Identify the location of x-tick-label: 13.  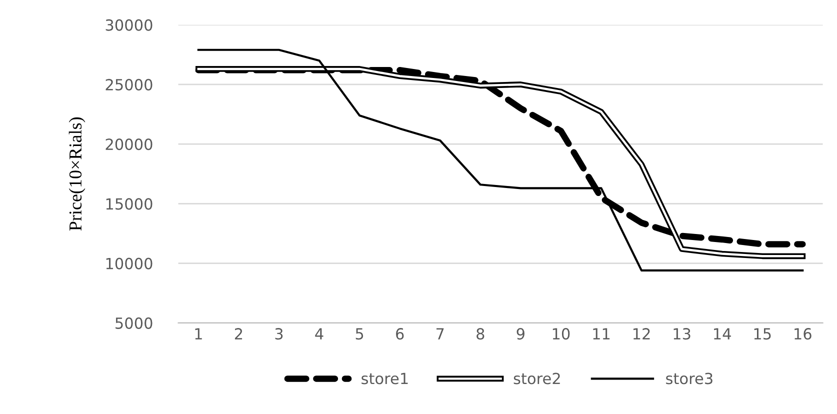
(682, 334).